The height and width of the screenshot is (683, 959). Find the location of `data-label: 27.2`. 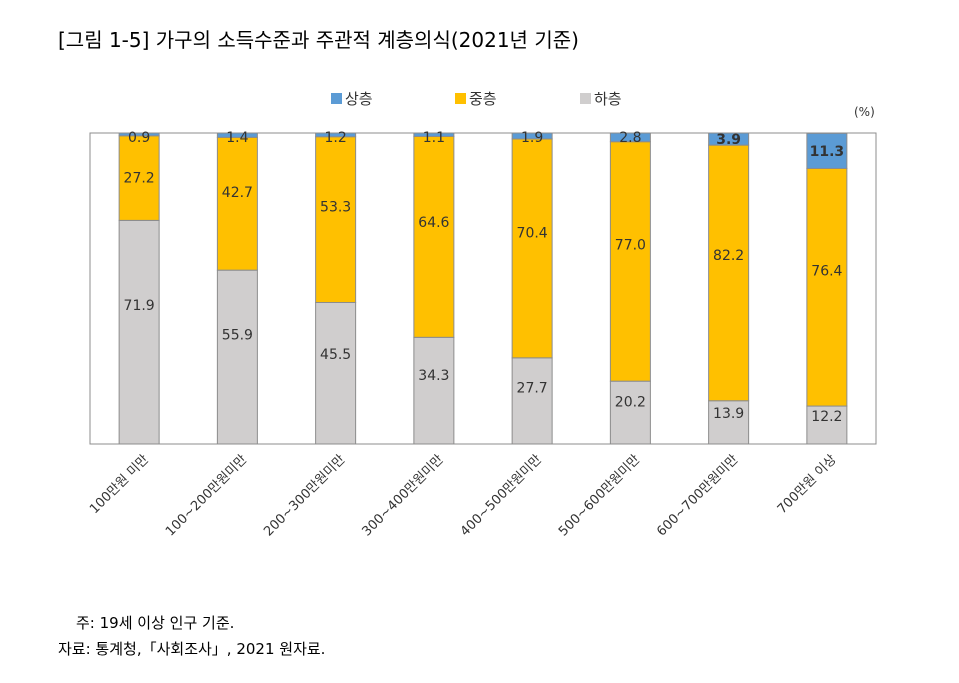

data-label: 27.2 is located at coordinates (139, 178).